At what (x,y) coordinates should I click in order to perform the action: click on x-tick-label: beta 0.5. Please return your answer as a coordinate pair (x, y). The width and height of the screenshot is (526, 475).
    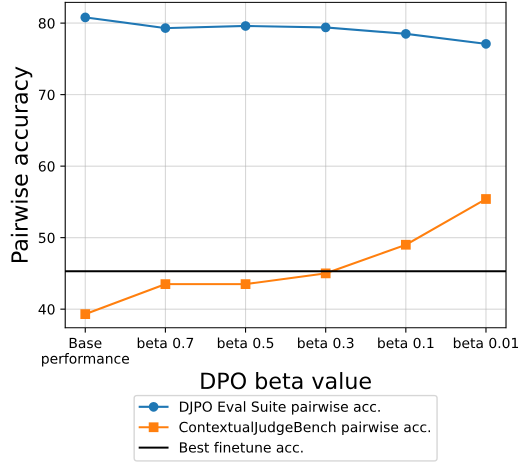
    Looking at the image, I should click on (246, 342).